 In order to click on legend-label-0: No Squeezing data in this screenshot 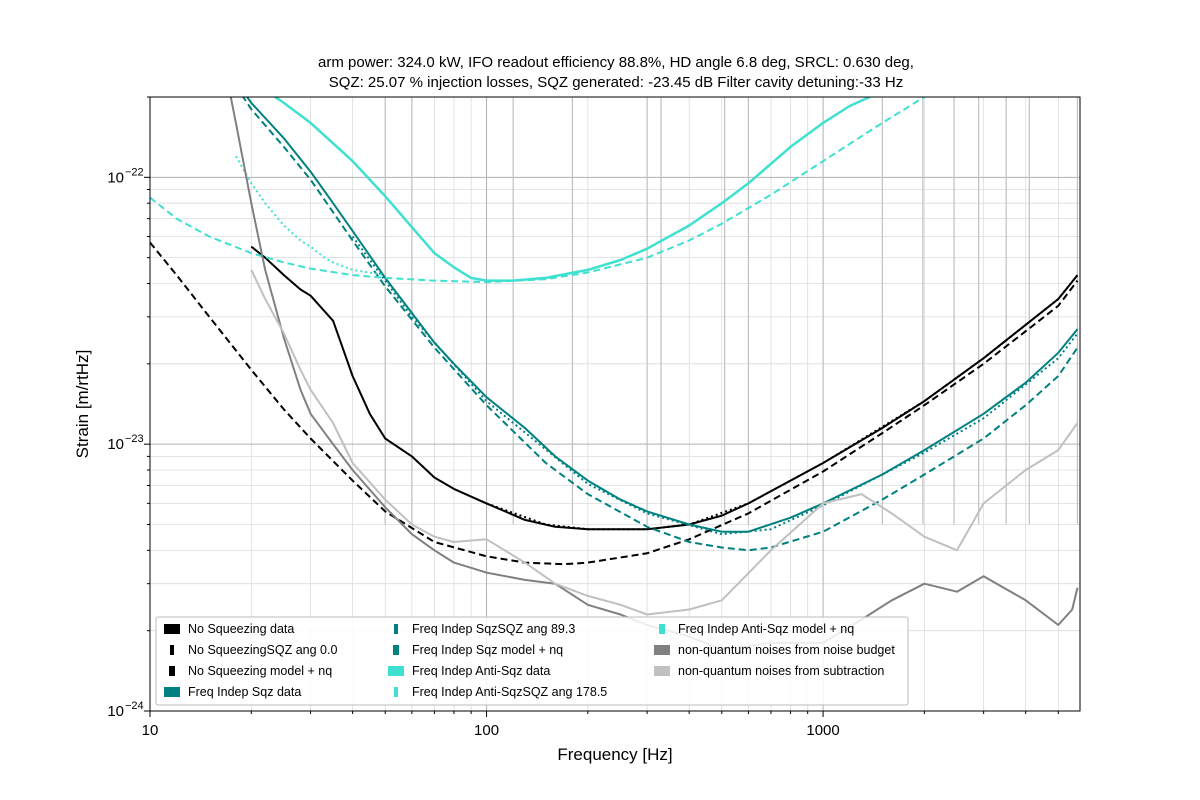, I will do `click(241, 629)`.